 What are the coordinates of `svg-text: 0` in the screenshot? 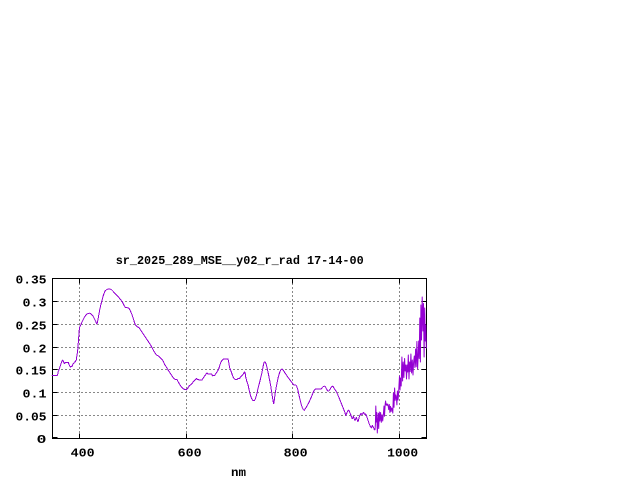 It's located at (42, 440).